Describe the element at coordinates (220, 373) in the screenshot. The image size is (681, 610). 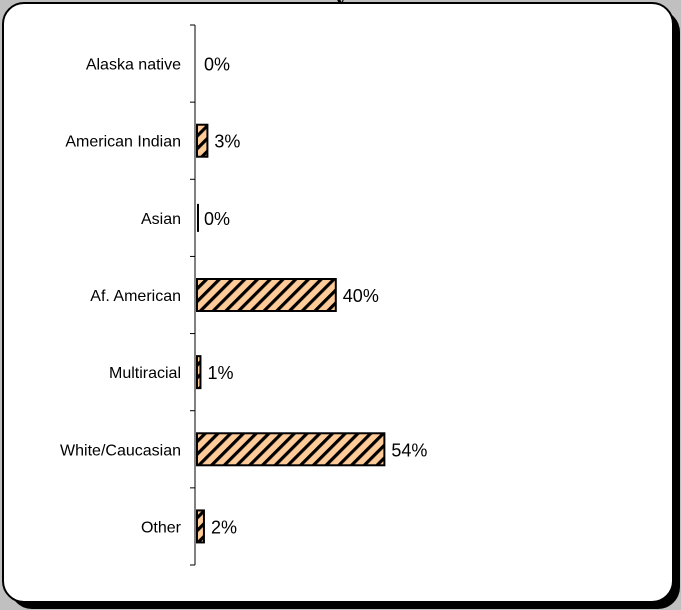
I see `value-label: 1%` at that location.